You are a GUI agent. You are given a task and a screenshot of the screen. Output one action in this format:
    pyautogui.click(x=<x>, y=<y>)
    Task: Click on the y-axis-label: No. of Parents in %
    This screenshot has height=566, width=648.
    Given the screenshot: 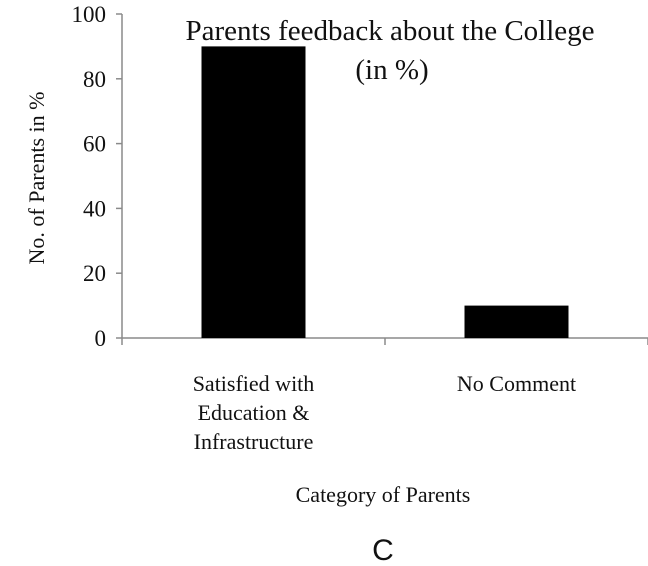 What is the action you would take?
    pyautogui.click(x=36, y=178)
    